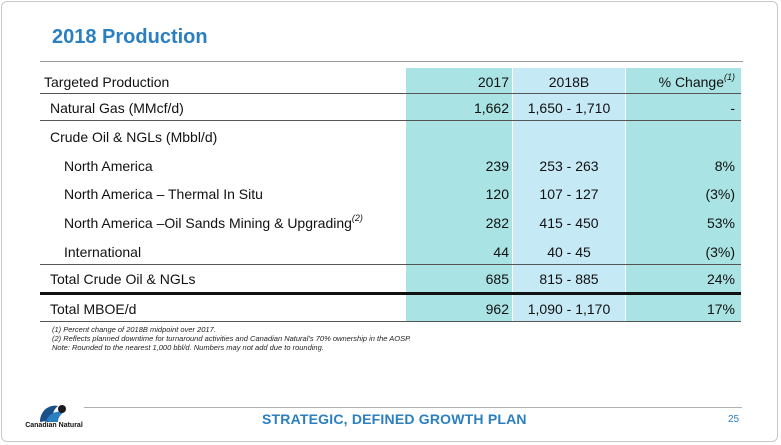 The height and width of the screenshot is (445, 781). I want to click on header-divider, so click(390, 93).